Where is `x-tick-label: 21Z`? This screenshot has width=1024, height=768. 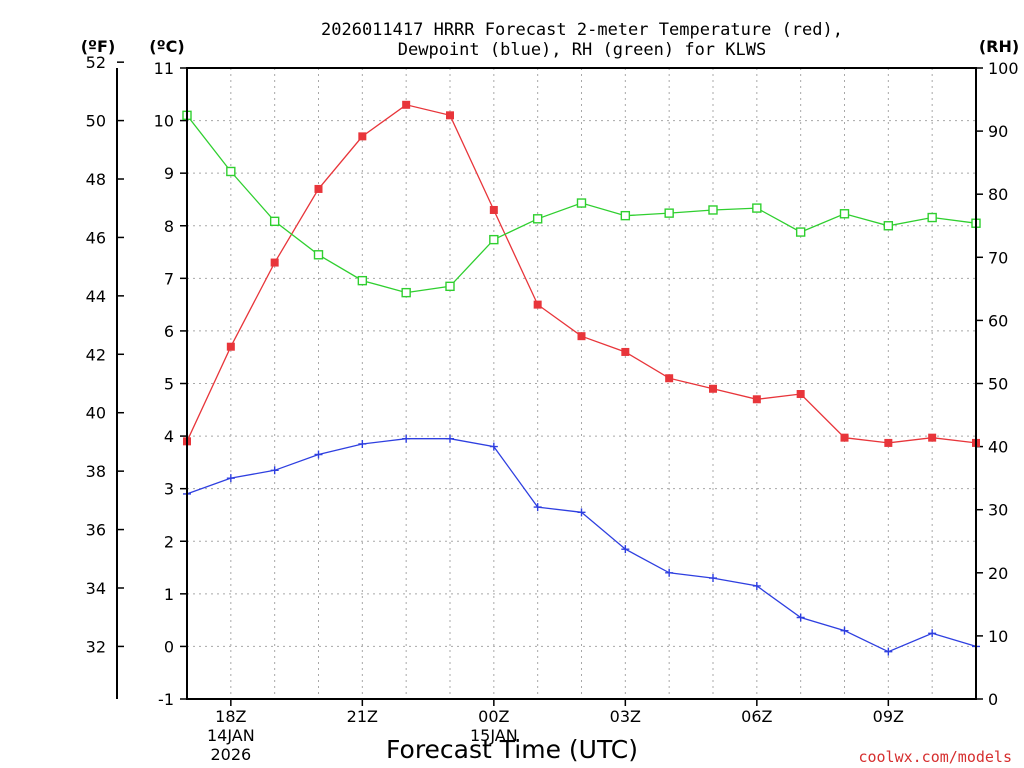 x-tick-label: 21Z is located at coordinates (362, 716).